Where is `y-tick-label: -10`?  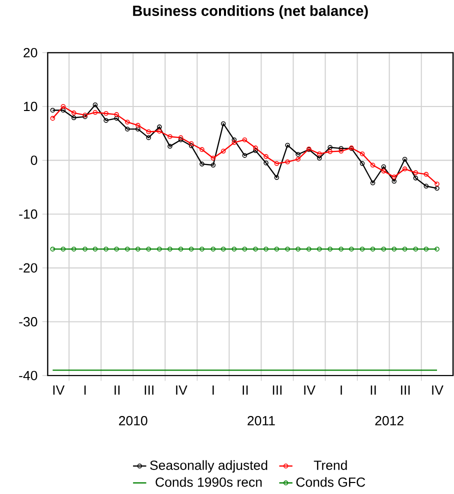
y-tick-label: -10 is located at coordinates (28, 214).